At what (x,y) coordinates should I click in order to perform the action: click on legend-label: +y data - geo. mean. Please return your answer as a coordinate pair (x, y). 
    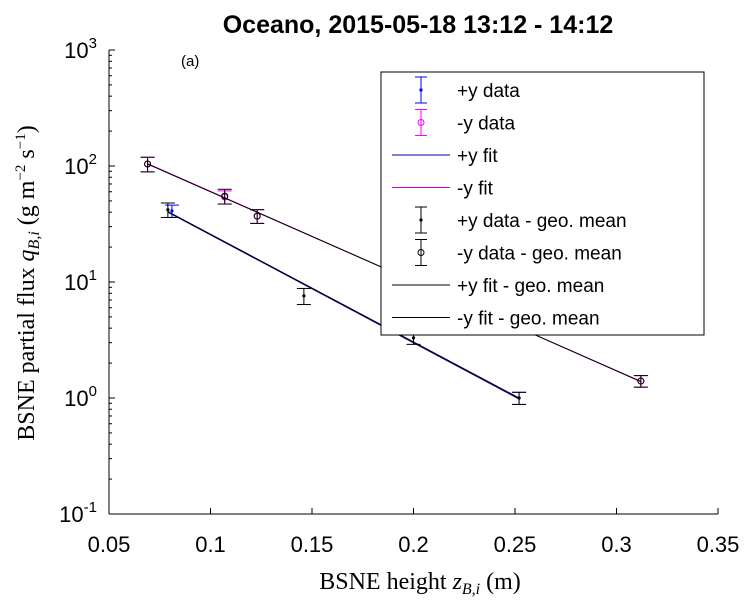
    Looking at the image, I should click on (542, 221).